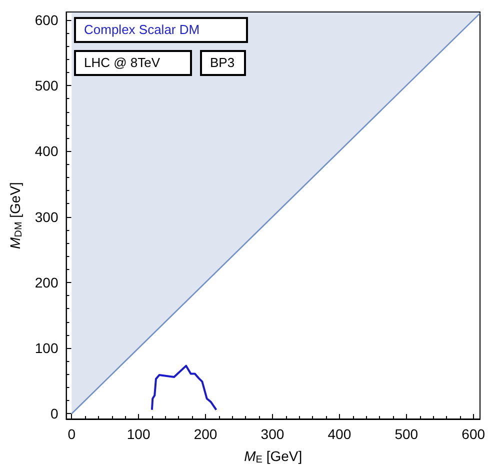 This screenshot has width=488, height=470. What do you see at coordinates (46, 216) in the screenshot?
I see `y-tick-label: 300` at bounding box center [46, 216].